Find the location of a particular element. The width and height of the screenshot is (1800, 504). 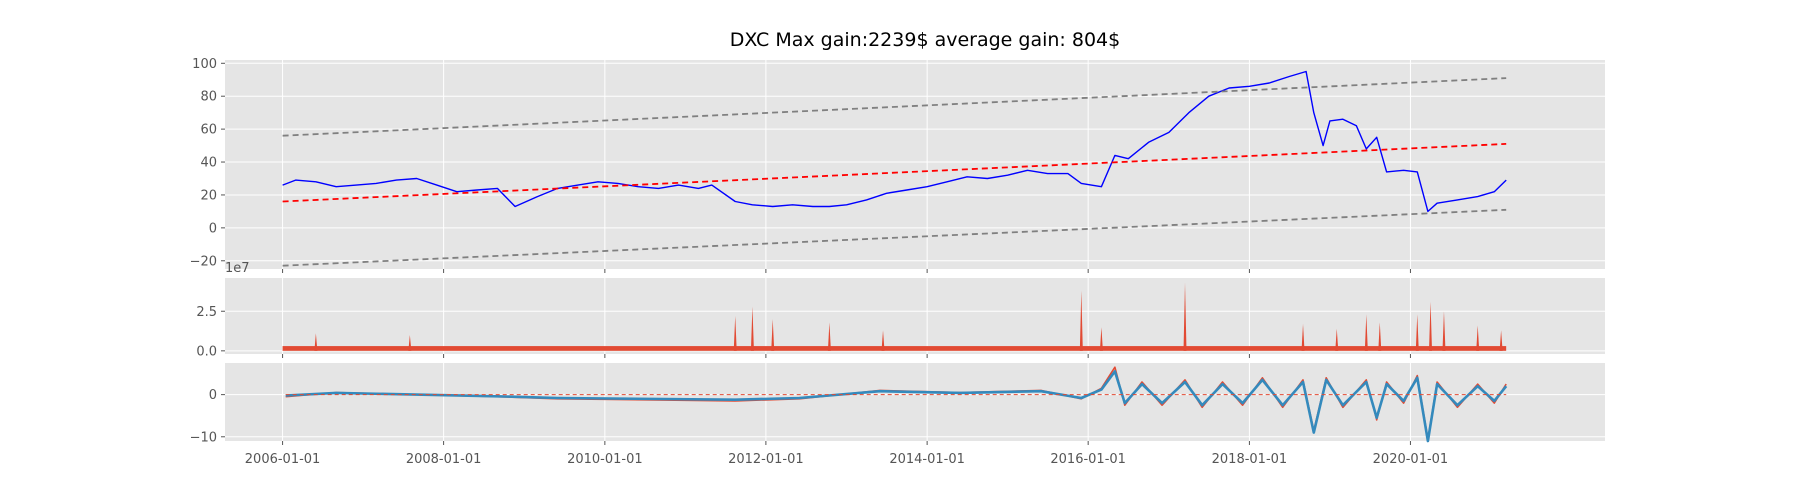

price-y-tick-label: 100 is located at coordinates (204, 64).